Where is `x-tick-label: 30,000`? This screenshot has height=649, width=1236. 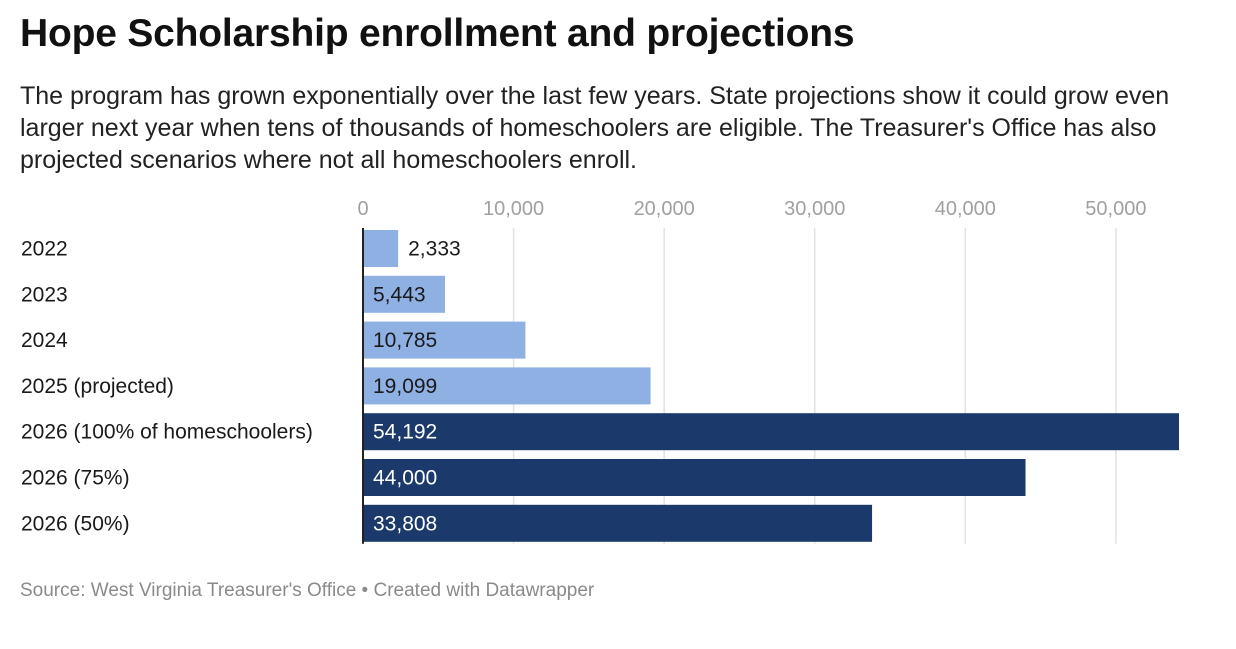
x-tick-label: 30,000 is located at coordinates (814, 209).